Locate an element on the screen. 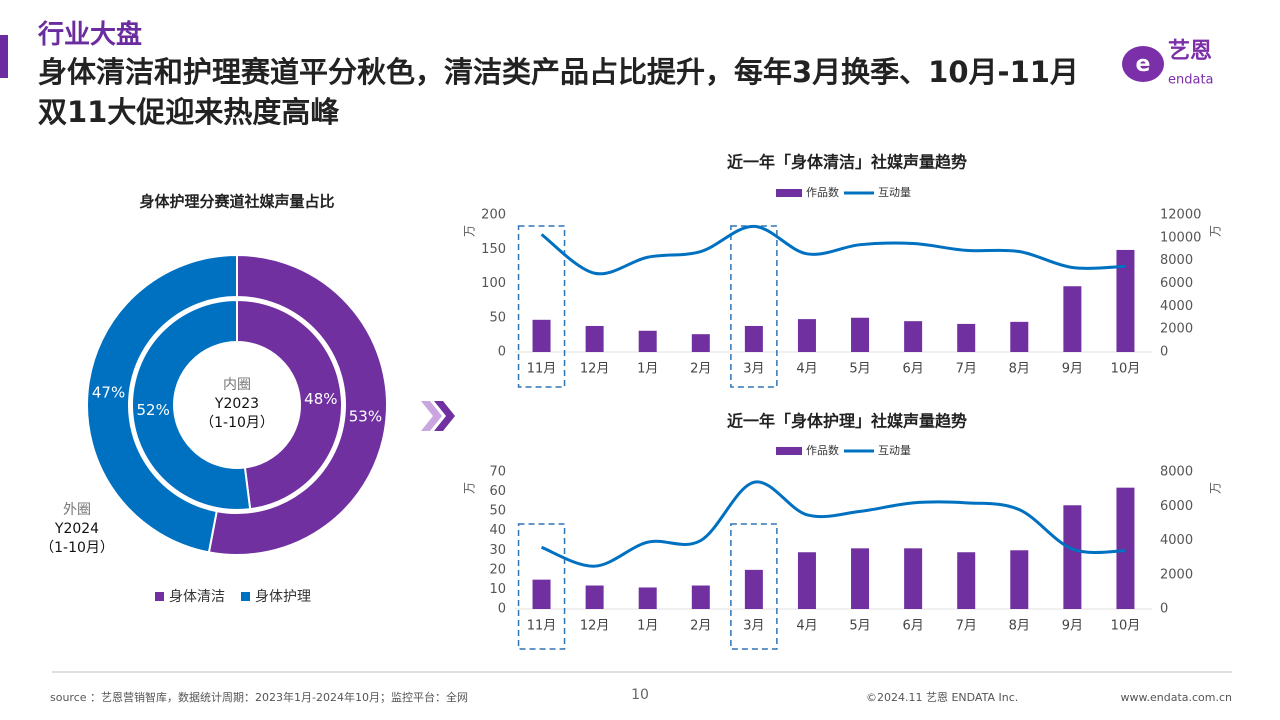 Image resolution: width=1280 pixels, height=720 pixels. y-tick-label: 0 is located at coordinates (502, 352).